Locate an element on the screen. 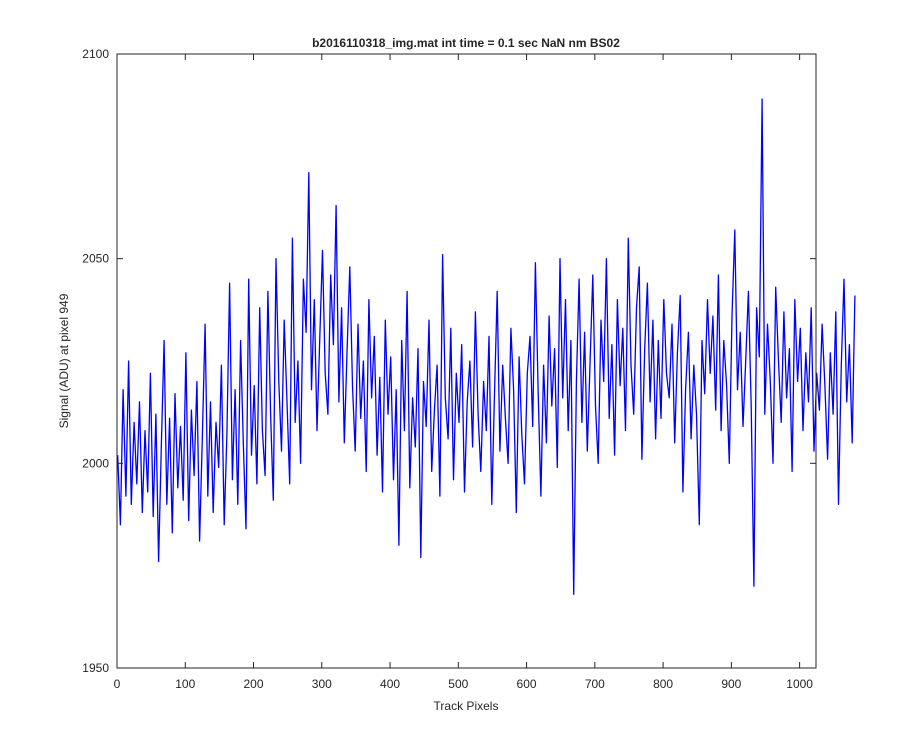 Image resolution: width=900 pixels, height=755 pixels. y-tick-label: 1950 is located at coordinates (95, 668).